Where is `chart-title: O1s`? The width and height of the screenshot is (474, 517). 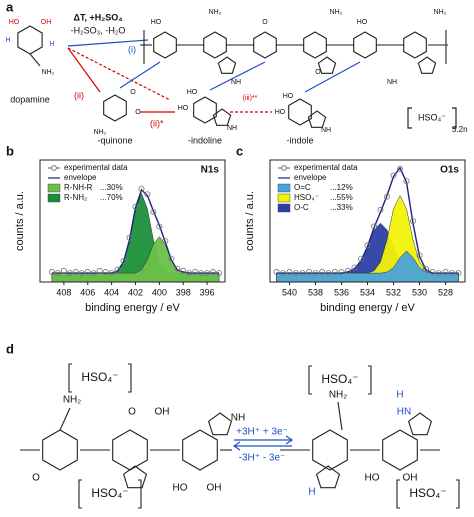
chart-title: O1s is located at coordinates (449, 170).